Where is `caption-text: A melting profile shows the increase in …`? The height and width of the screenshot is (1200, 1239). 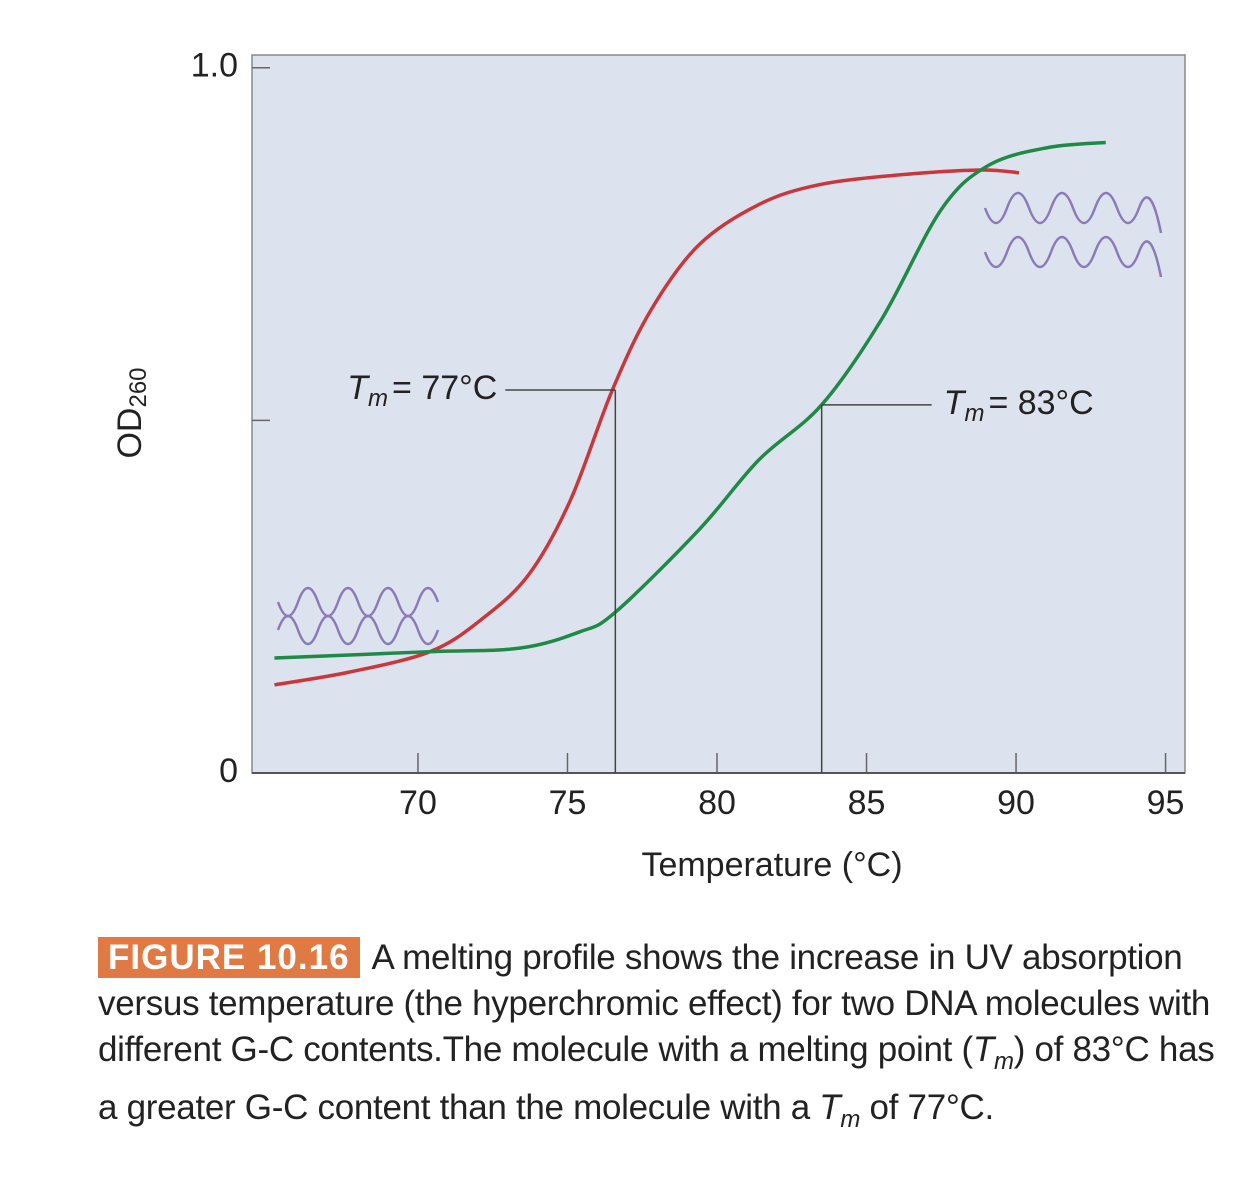 caption-text: A melting profile shows the increase in … is located at coordinates (654, 1003).